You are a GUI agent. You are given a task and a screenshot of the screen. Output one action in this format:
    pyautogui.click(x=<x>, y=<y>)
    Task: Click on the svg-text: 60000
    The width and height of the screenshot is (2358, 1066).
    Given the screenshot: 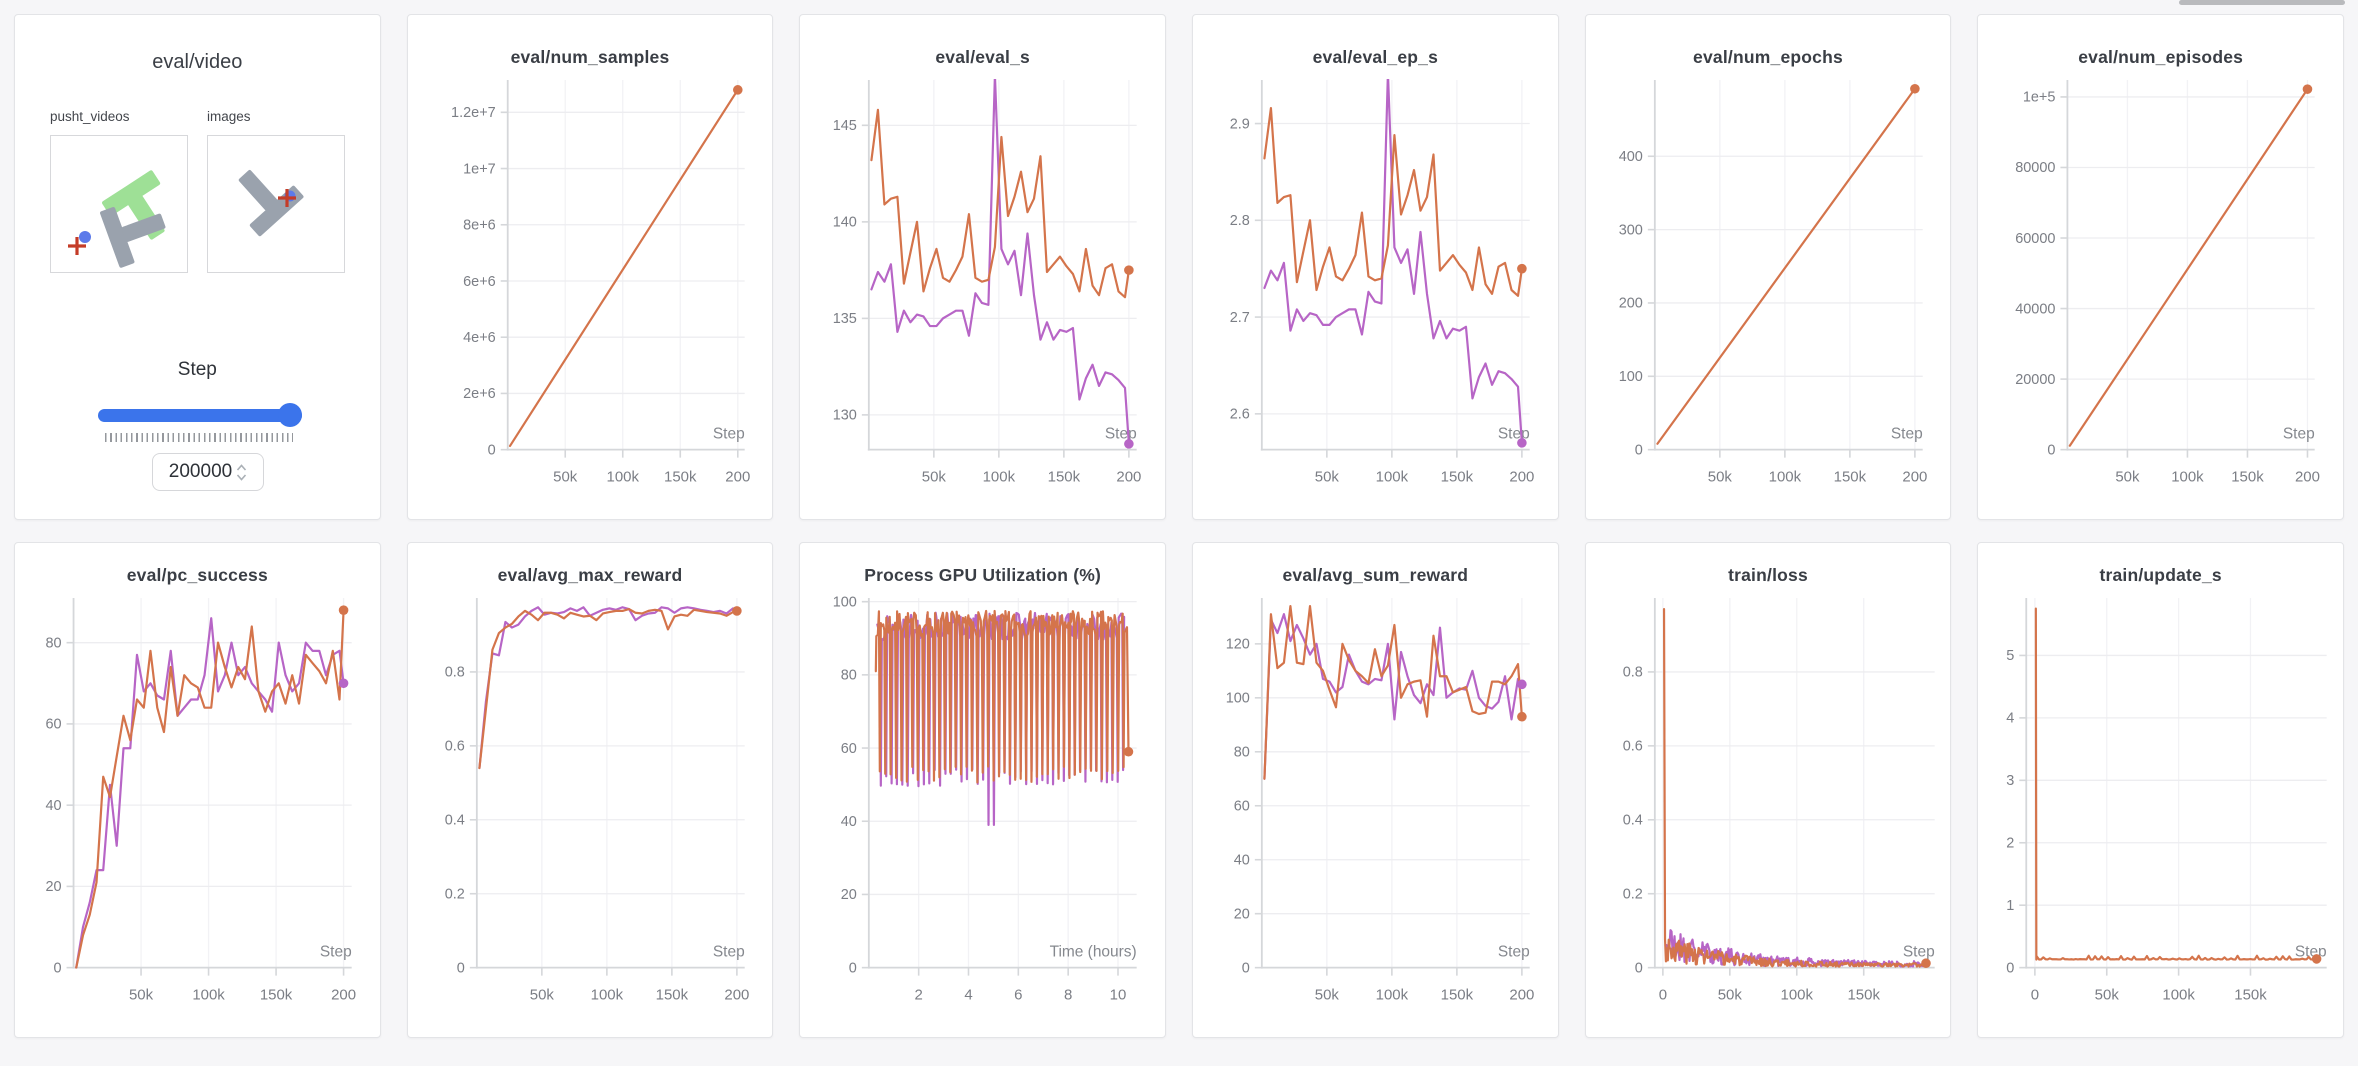 What is the action you would take?
    pyautogui.click(x=2036, y=239)
    